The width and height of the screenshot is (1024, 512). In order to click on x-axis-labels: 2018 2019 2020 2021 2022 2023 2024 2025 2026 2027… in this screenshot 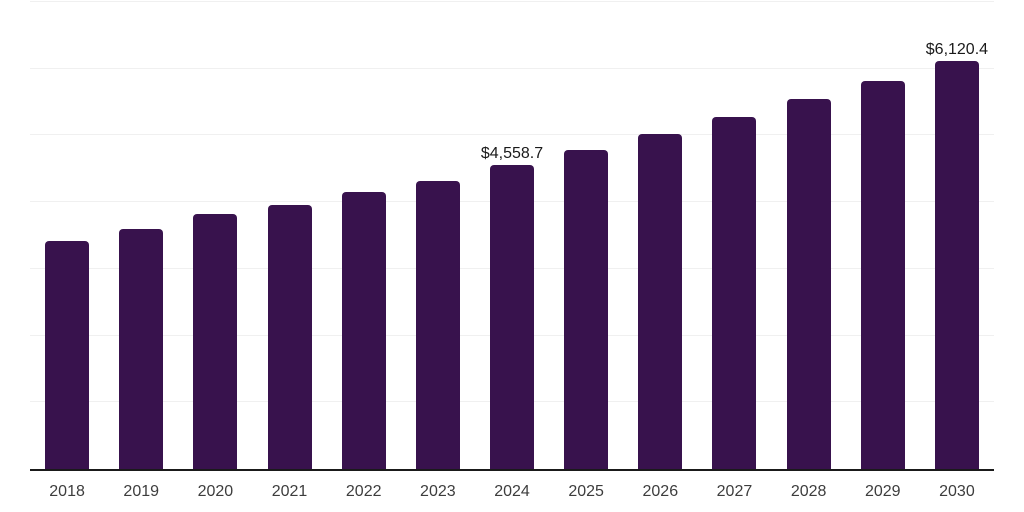, I will do `click(512, 493)`.